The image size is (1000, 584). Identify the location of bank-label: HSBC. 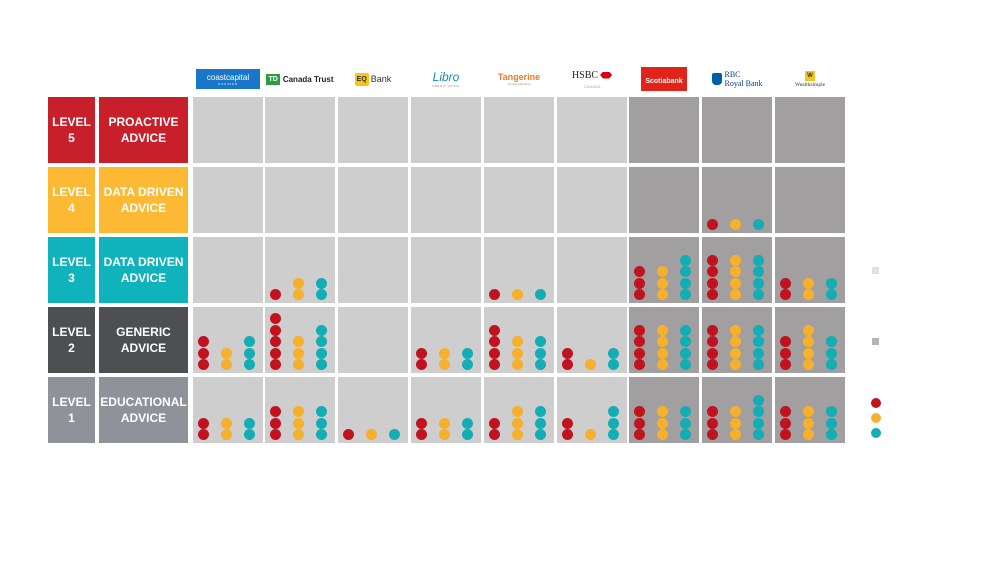
(585, 75).